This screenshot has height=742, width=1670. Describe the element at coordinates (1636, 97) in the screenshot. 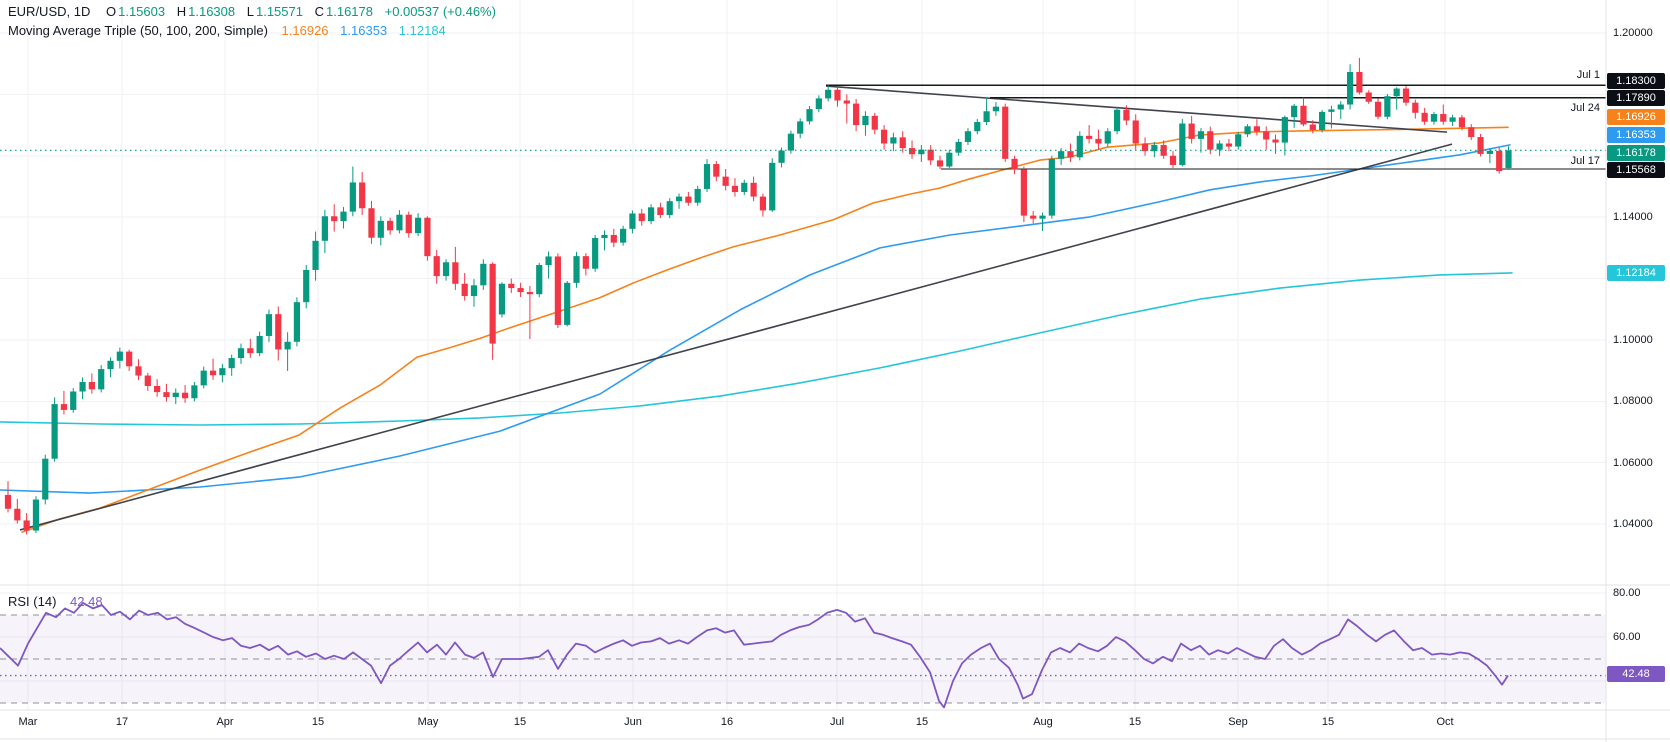

I see `price-badge: 1.17890` at that location.